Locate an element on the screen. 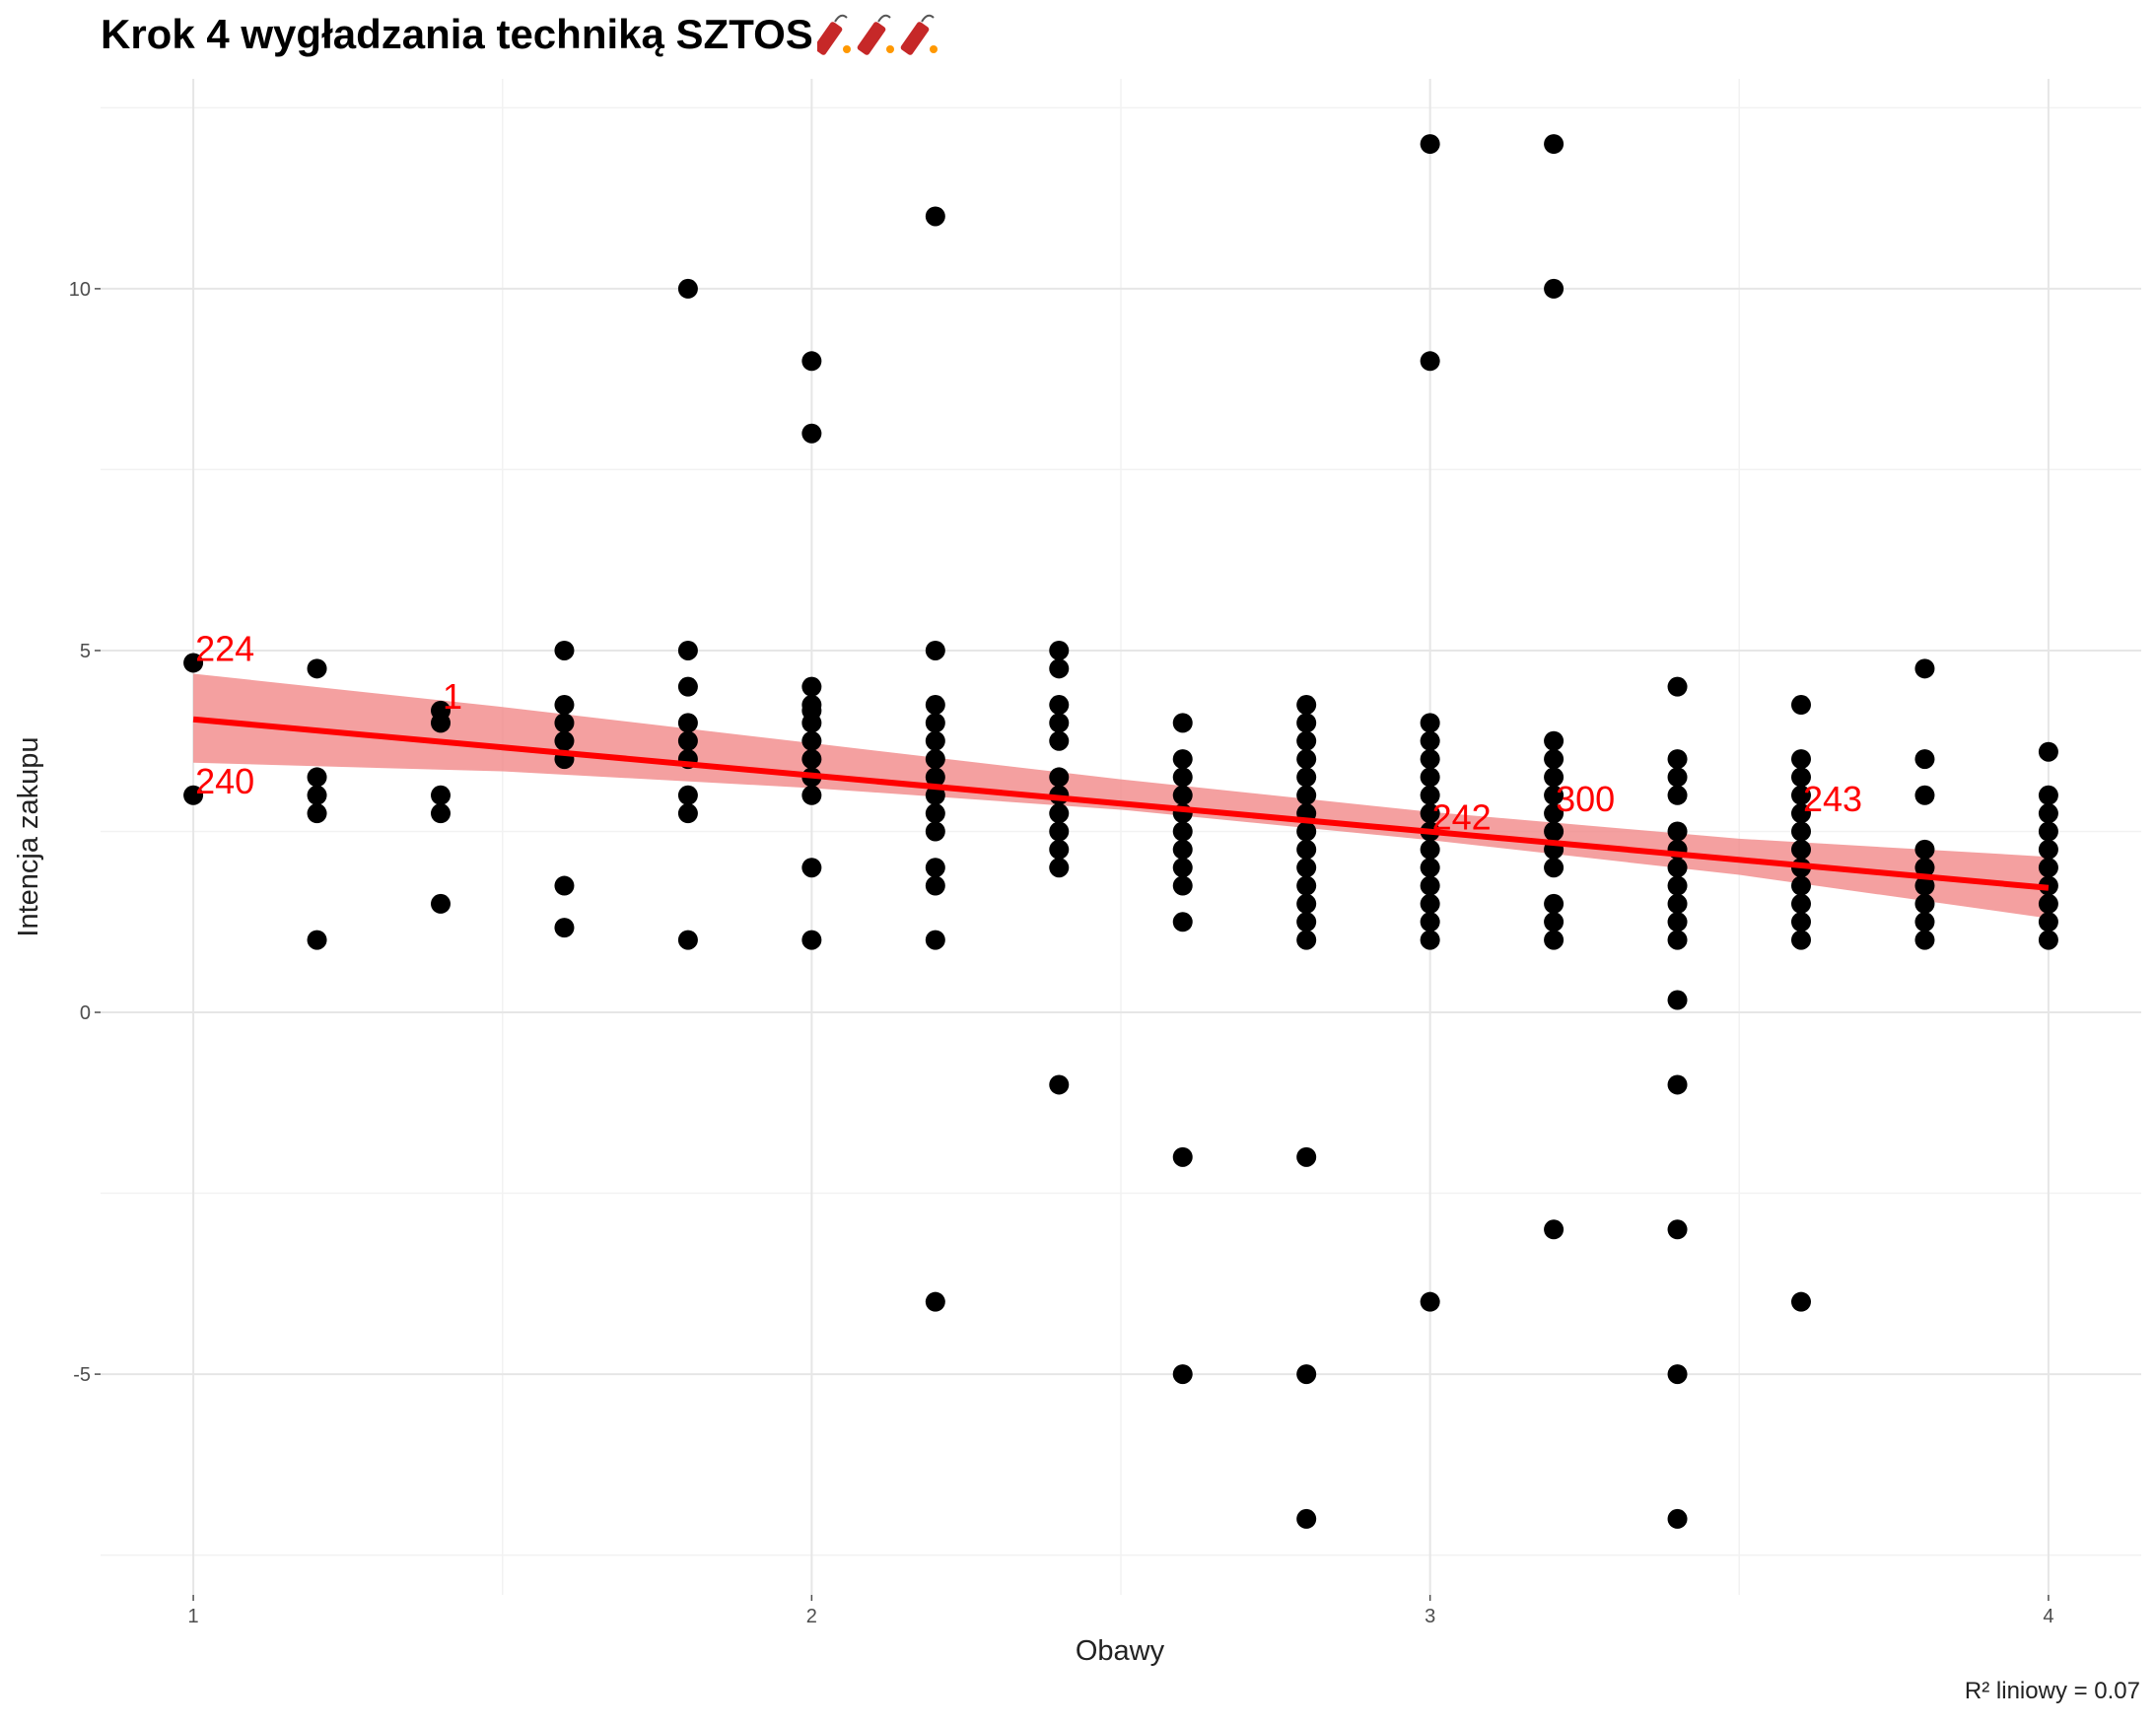 Image resolution: width=2156 pixels, height=1725 pixels. y-tick-label: 0 is located at coordinates (85, 1013).